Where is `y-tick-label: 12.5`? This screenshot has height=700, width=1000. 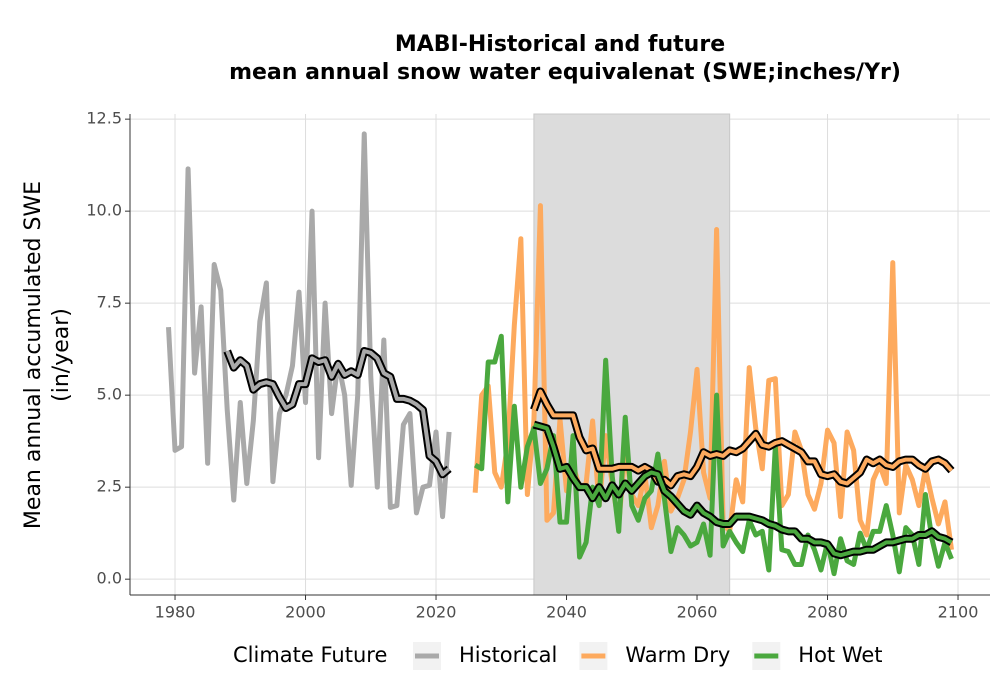
y-tick-label: 12.5 is located at coordinates (104, 118).